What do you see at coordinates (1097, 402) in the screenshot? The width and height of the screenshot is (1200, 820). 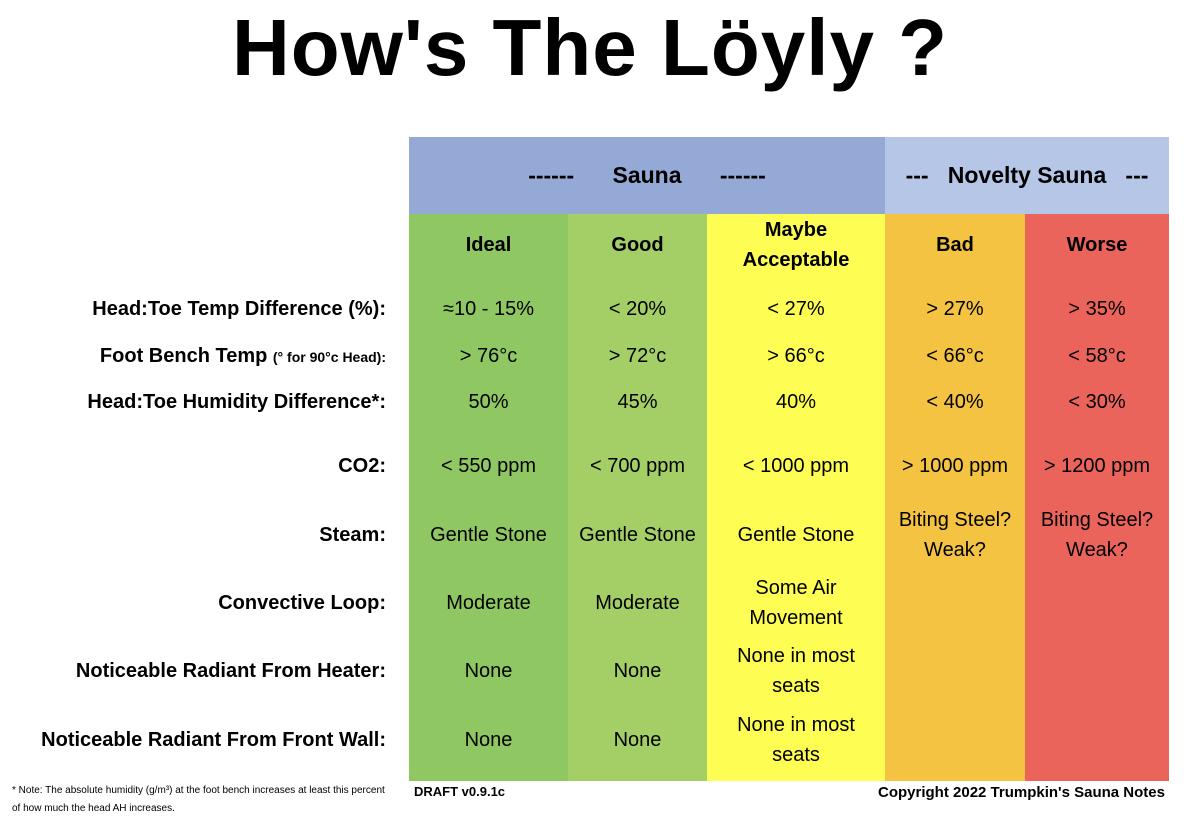 I see `table-cell: < 30%` at bounding box center [1097, 402].